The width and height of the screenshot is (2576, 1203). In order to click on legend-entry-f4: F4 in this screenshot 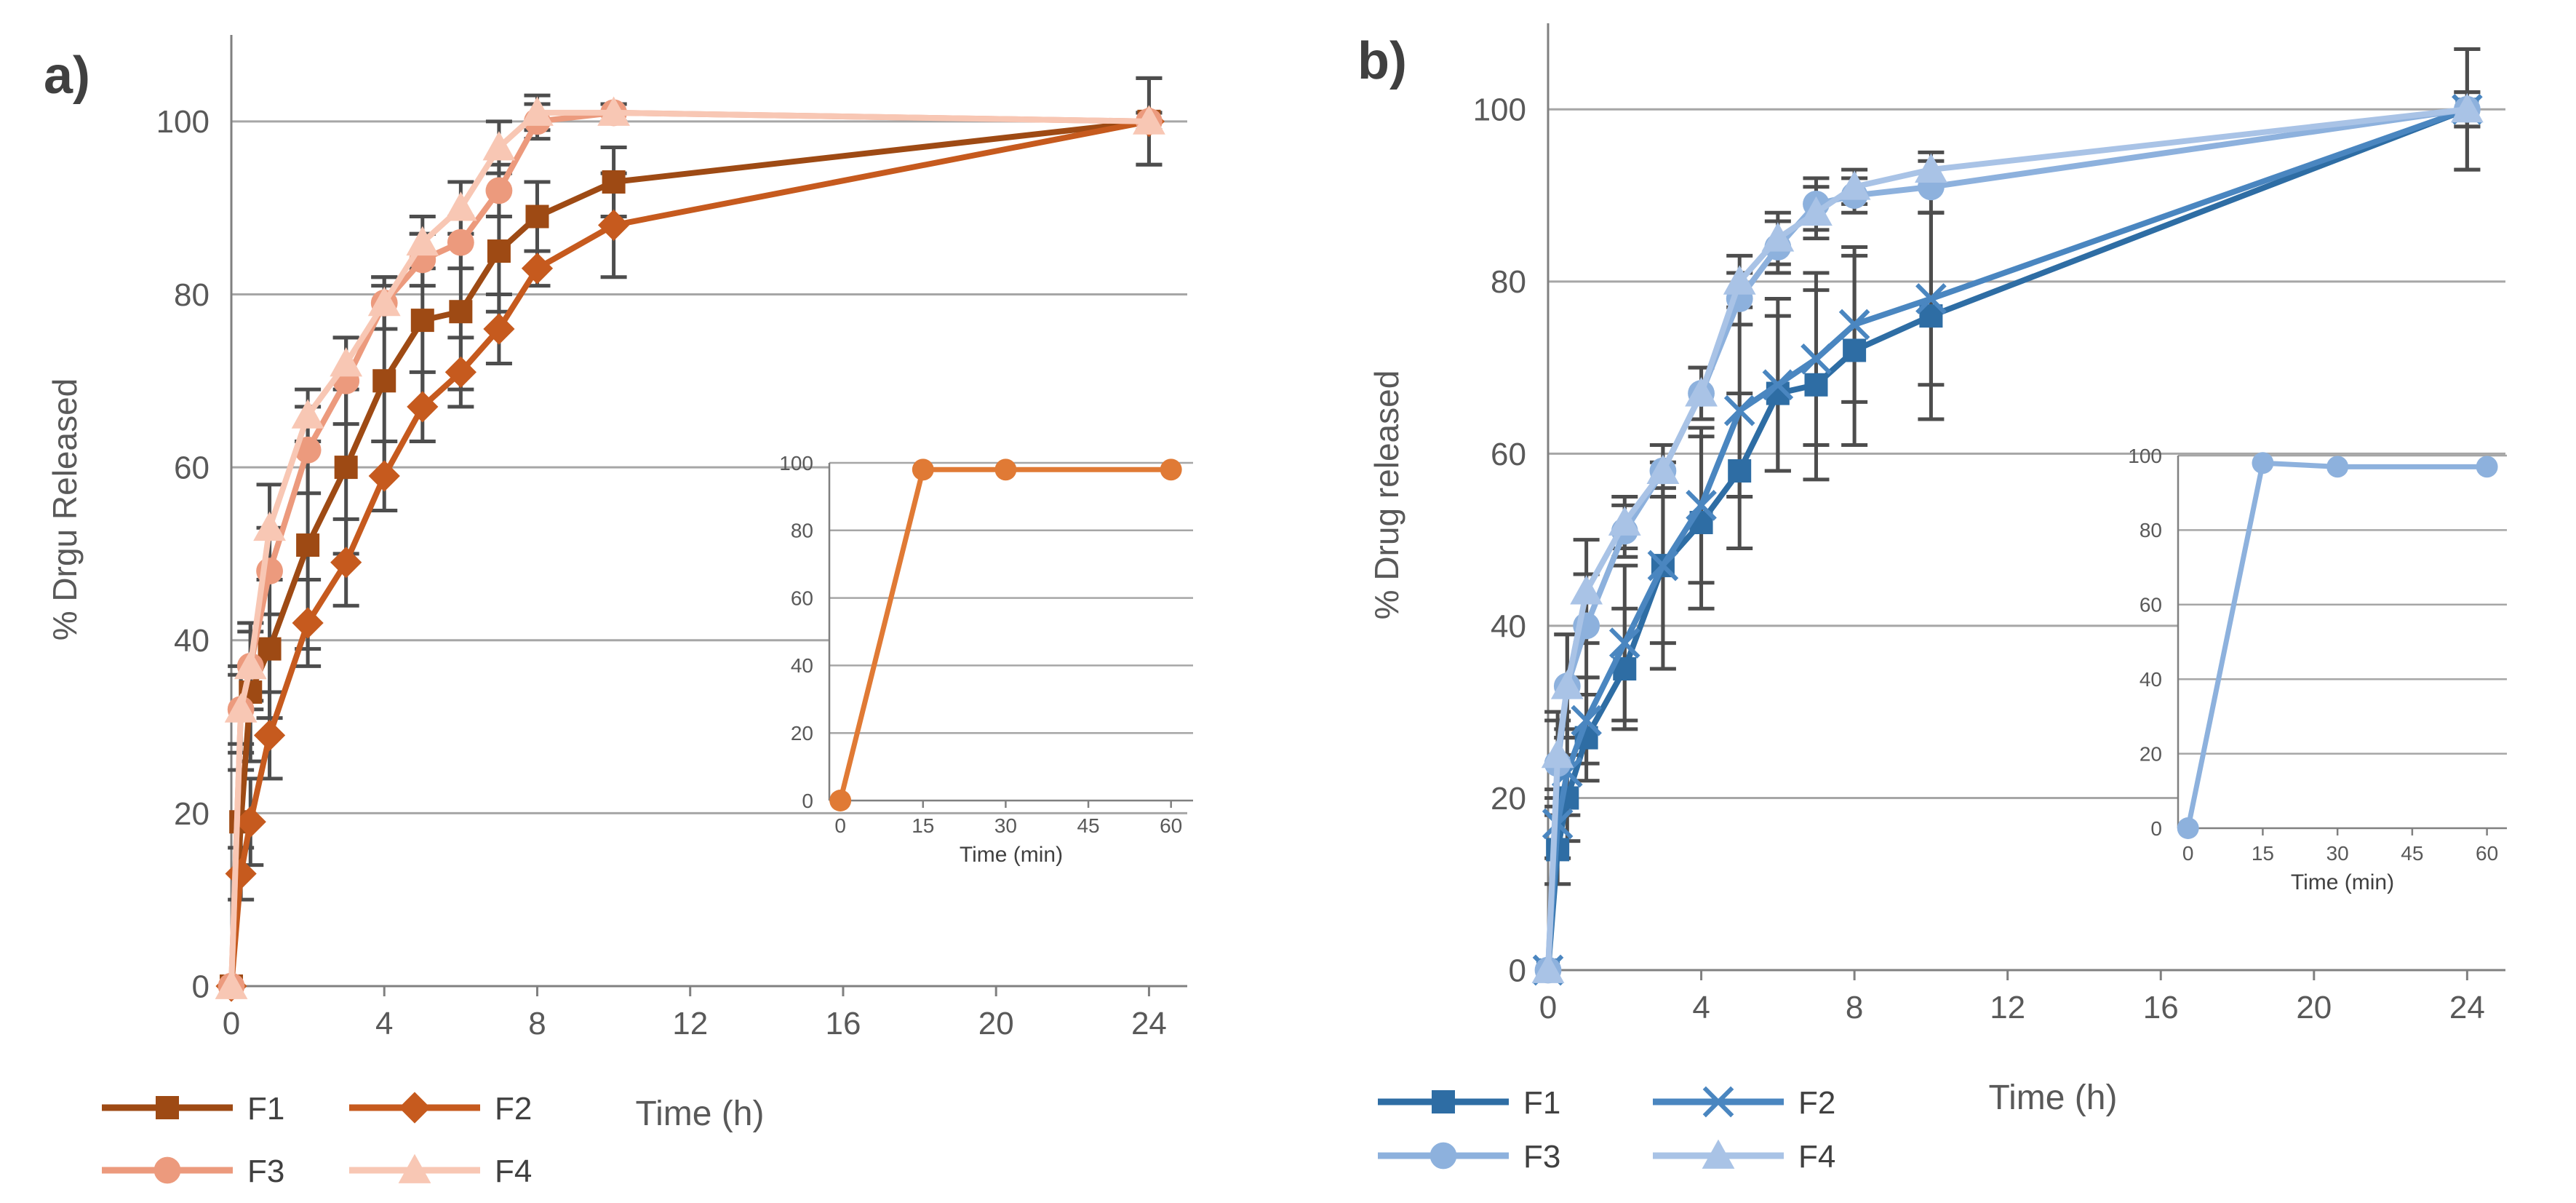, I will do `click(1744, 1157)`.